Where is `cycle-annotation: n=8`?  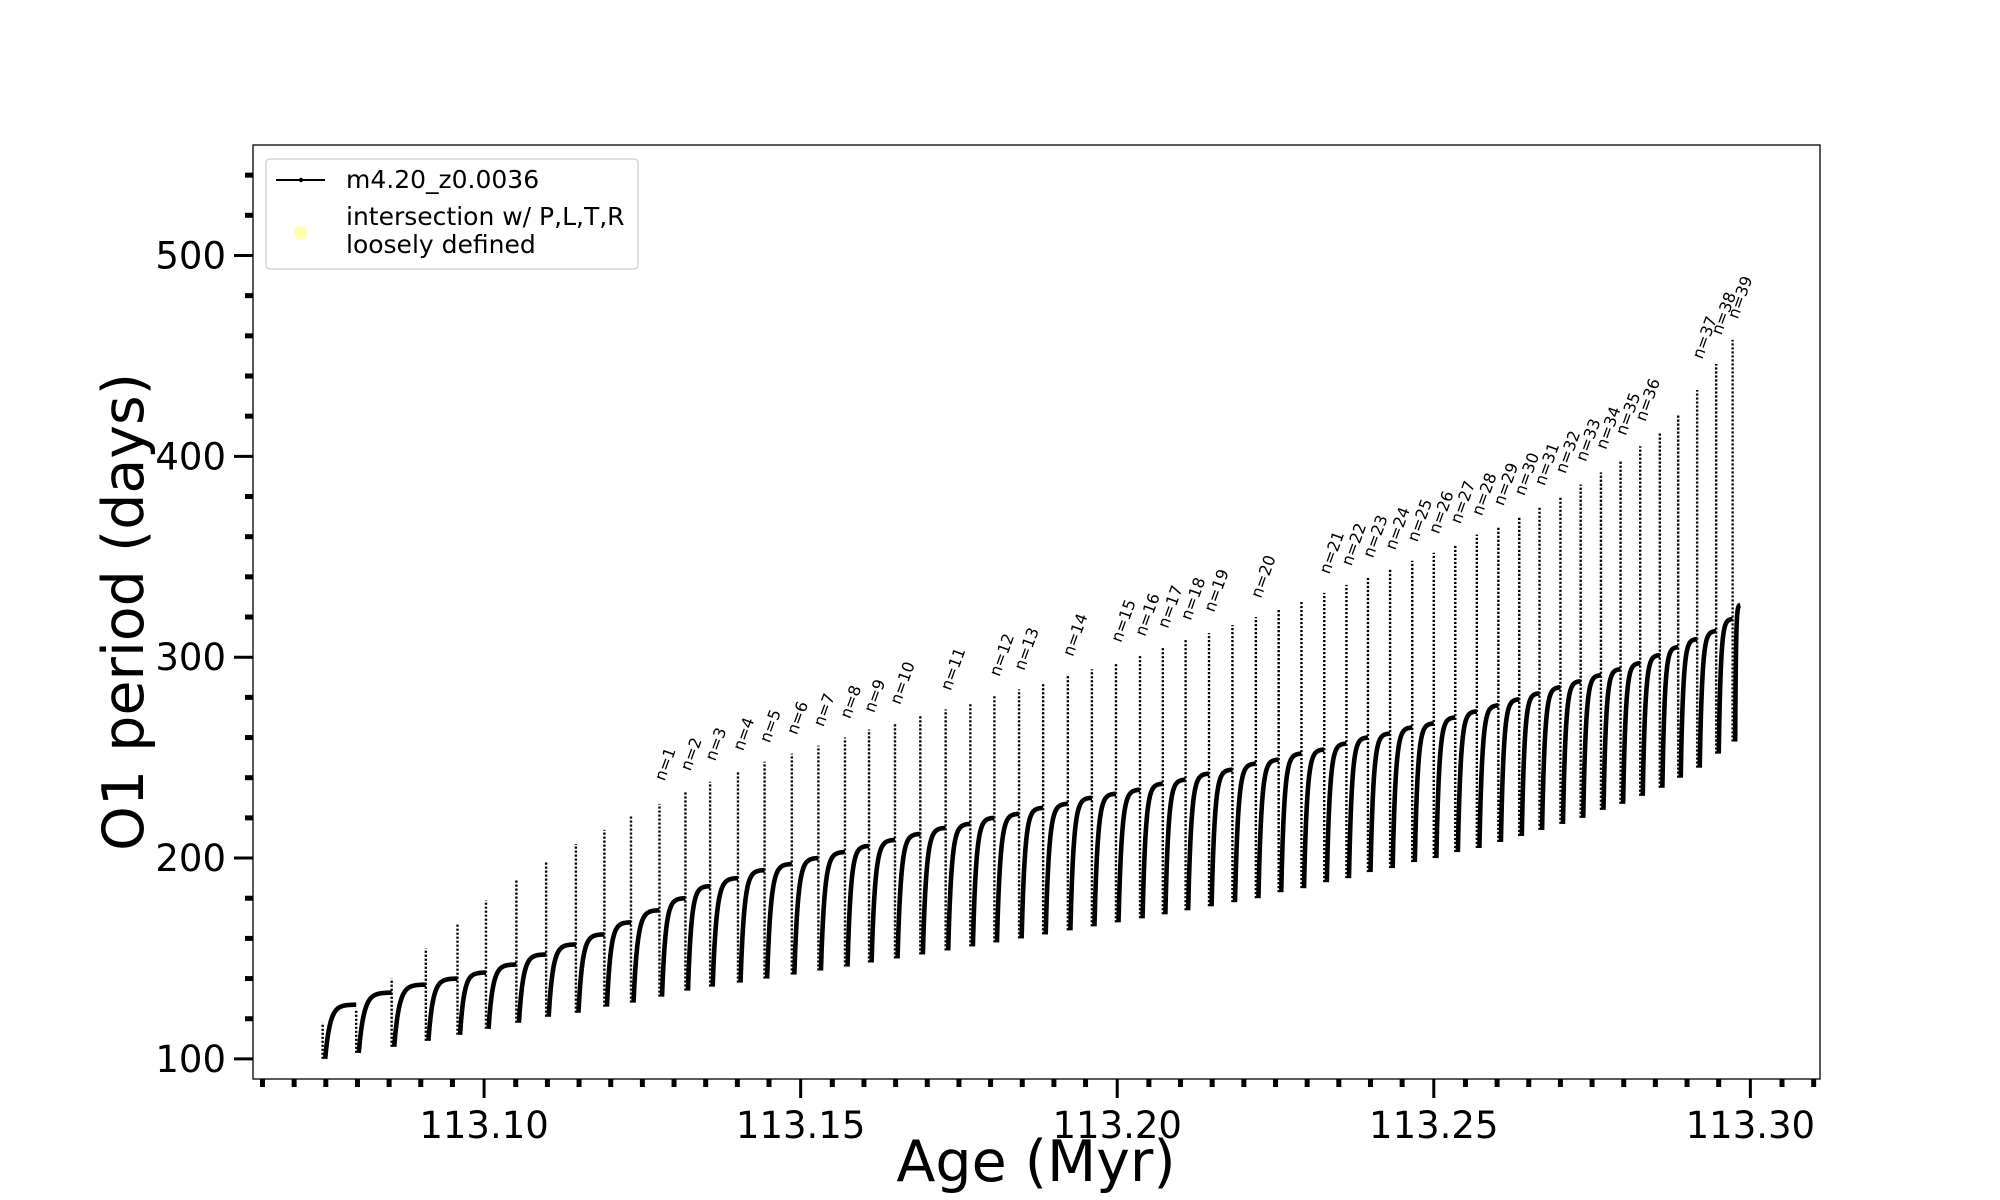
cycle-annotation: n=8 is located at coordinates (850, 702).